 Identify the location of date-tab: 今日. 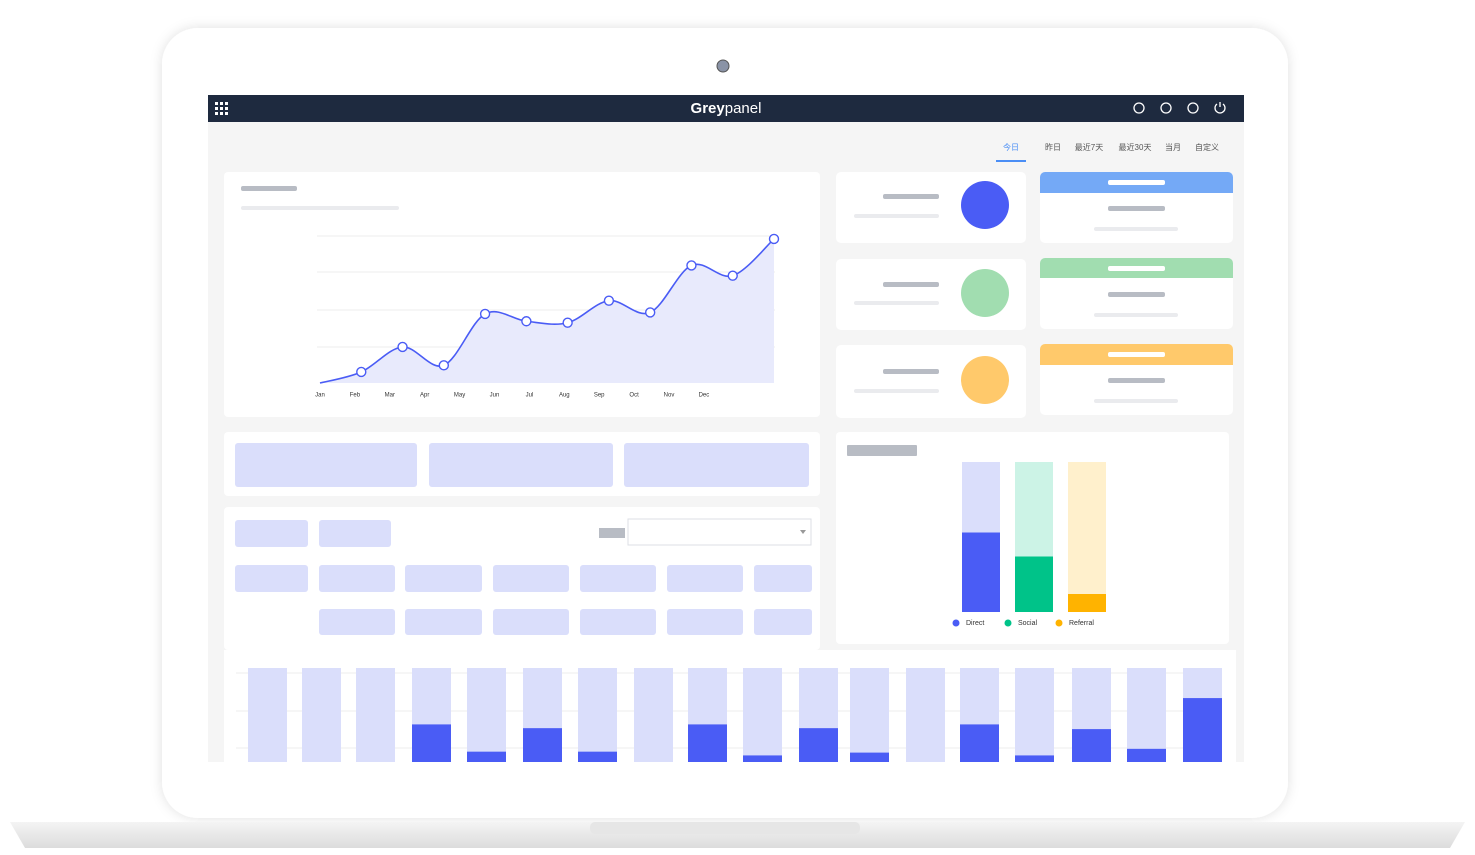
(1011, 147).